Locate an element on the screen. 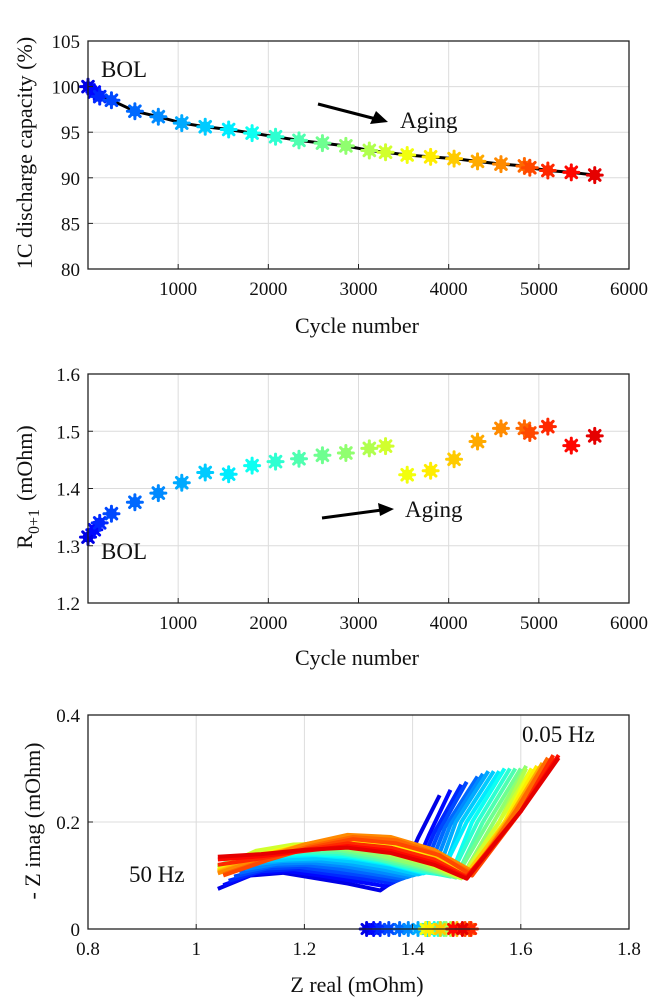 This screenshot has width=654, height=1000. y-tick-label: 1.5 is located at coordinates (68, 432).